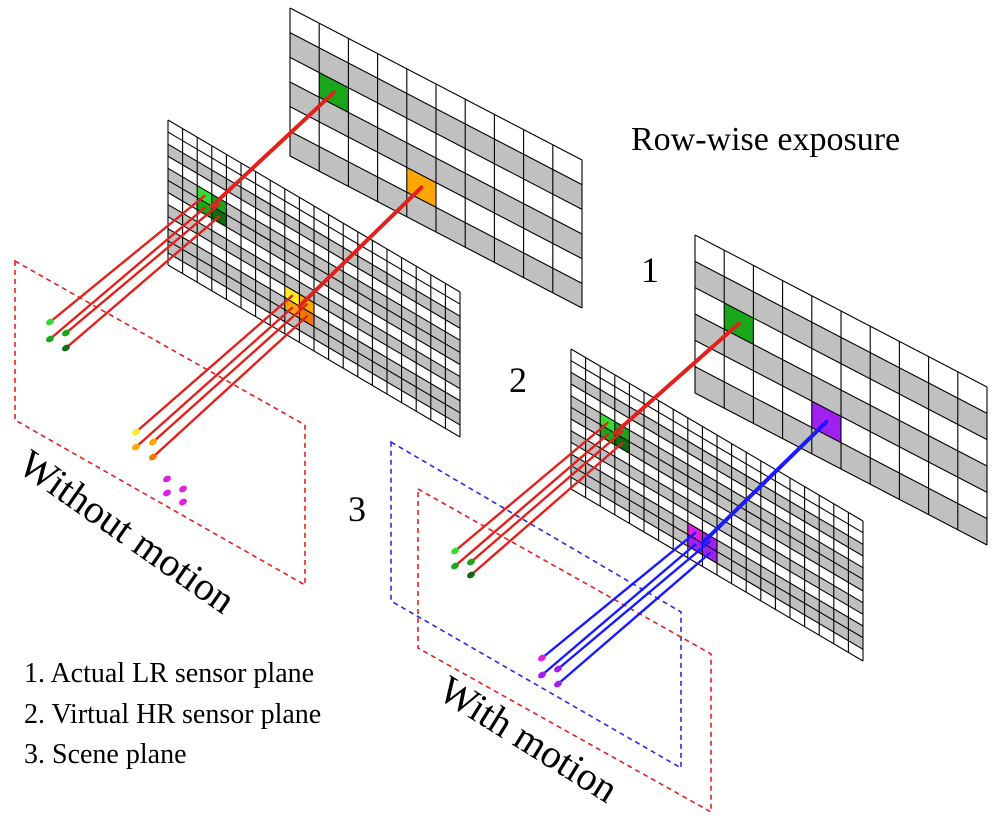 The width and height of the screenshot is (1005, 827). I want to click on lr-purple-main-ray, so click(764, 482).